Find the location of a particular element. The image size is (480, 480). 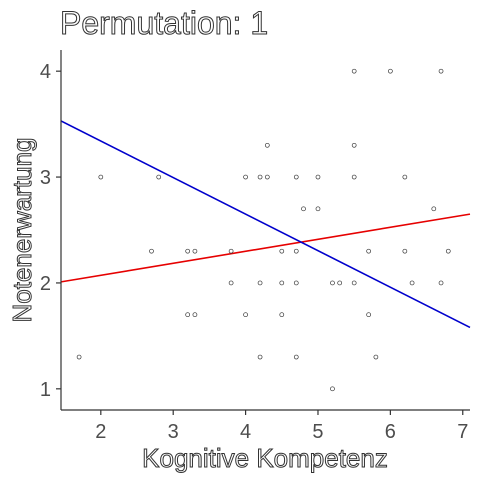

y-tick-label: 4 is located at coordinates (45, 72).